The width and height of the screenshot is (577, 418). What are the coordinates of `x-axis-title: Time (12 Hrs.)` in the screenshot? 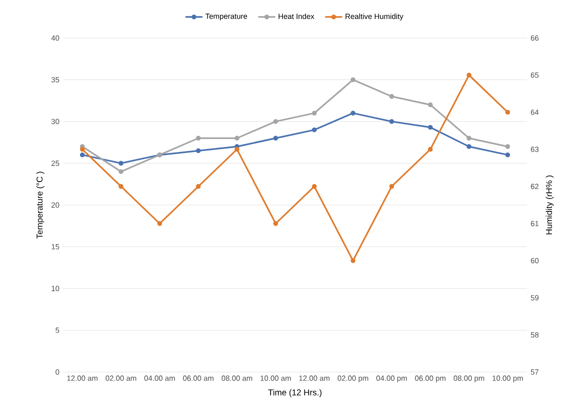 It's located at (295, 393).